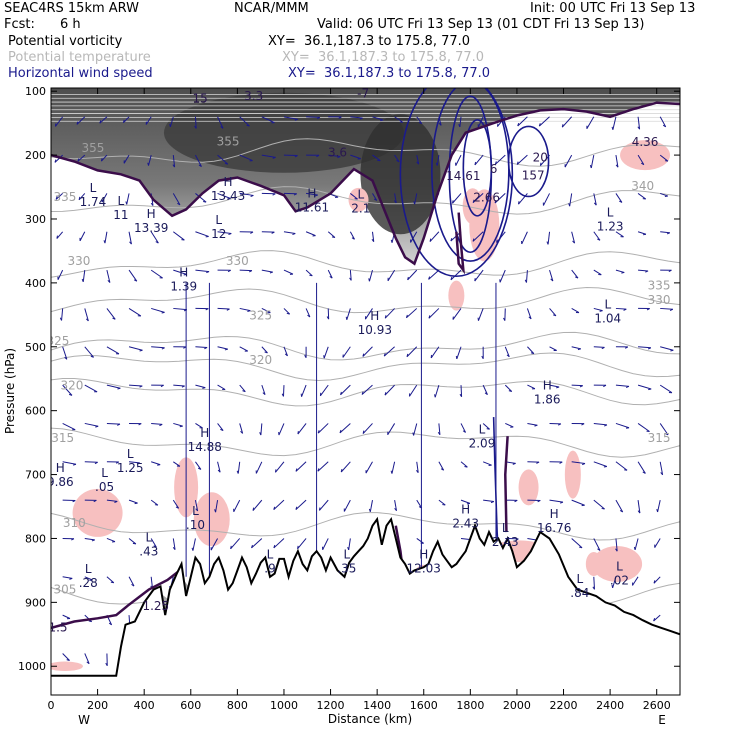 This screenshot has width=740, height=740. Describe the element at coordinates (610, 705) in the screenshot. I see `x-tick-label: 2400` at that location.